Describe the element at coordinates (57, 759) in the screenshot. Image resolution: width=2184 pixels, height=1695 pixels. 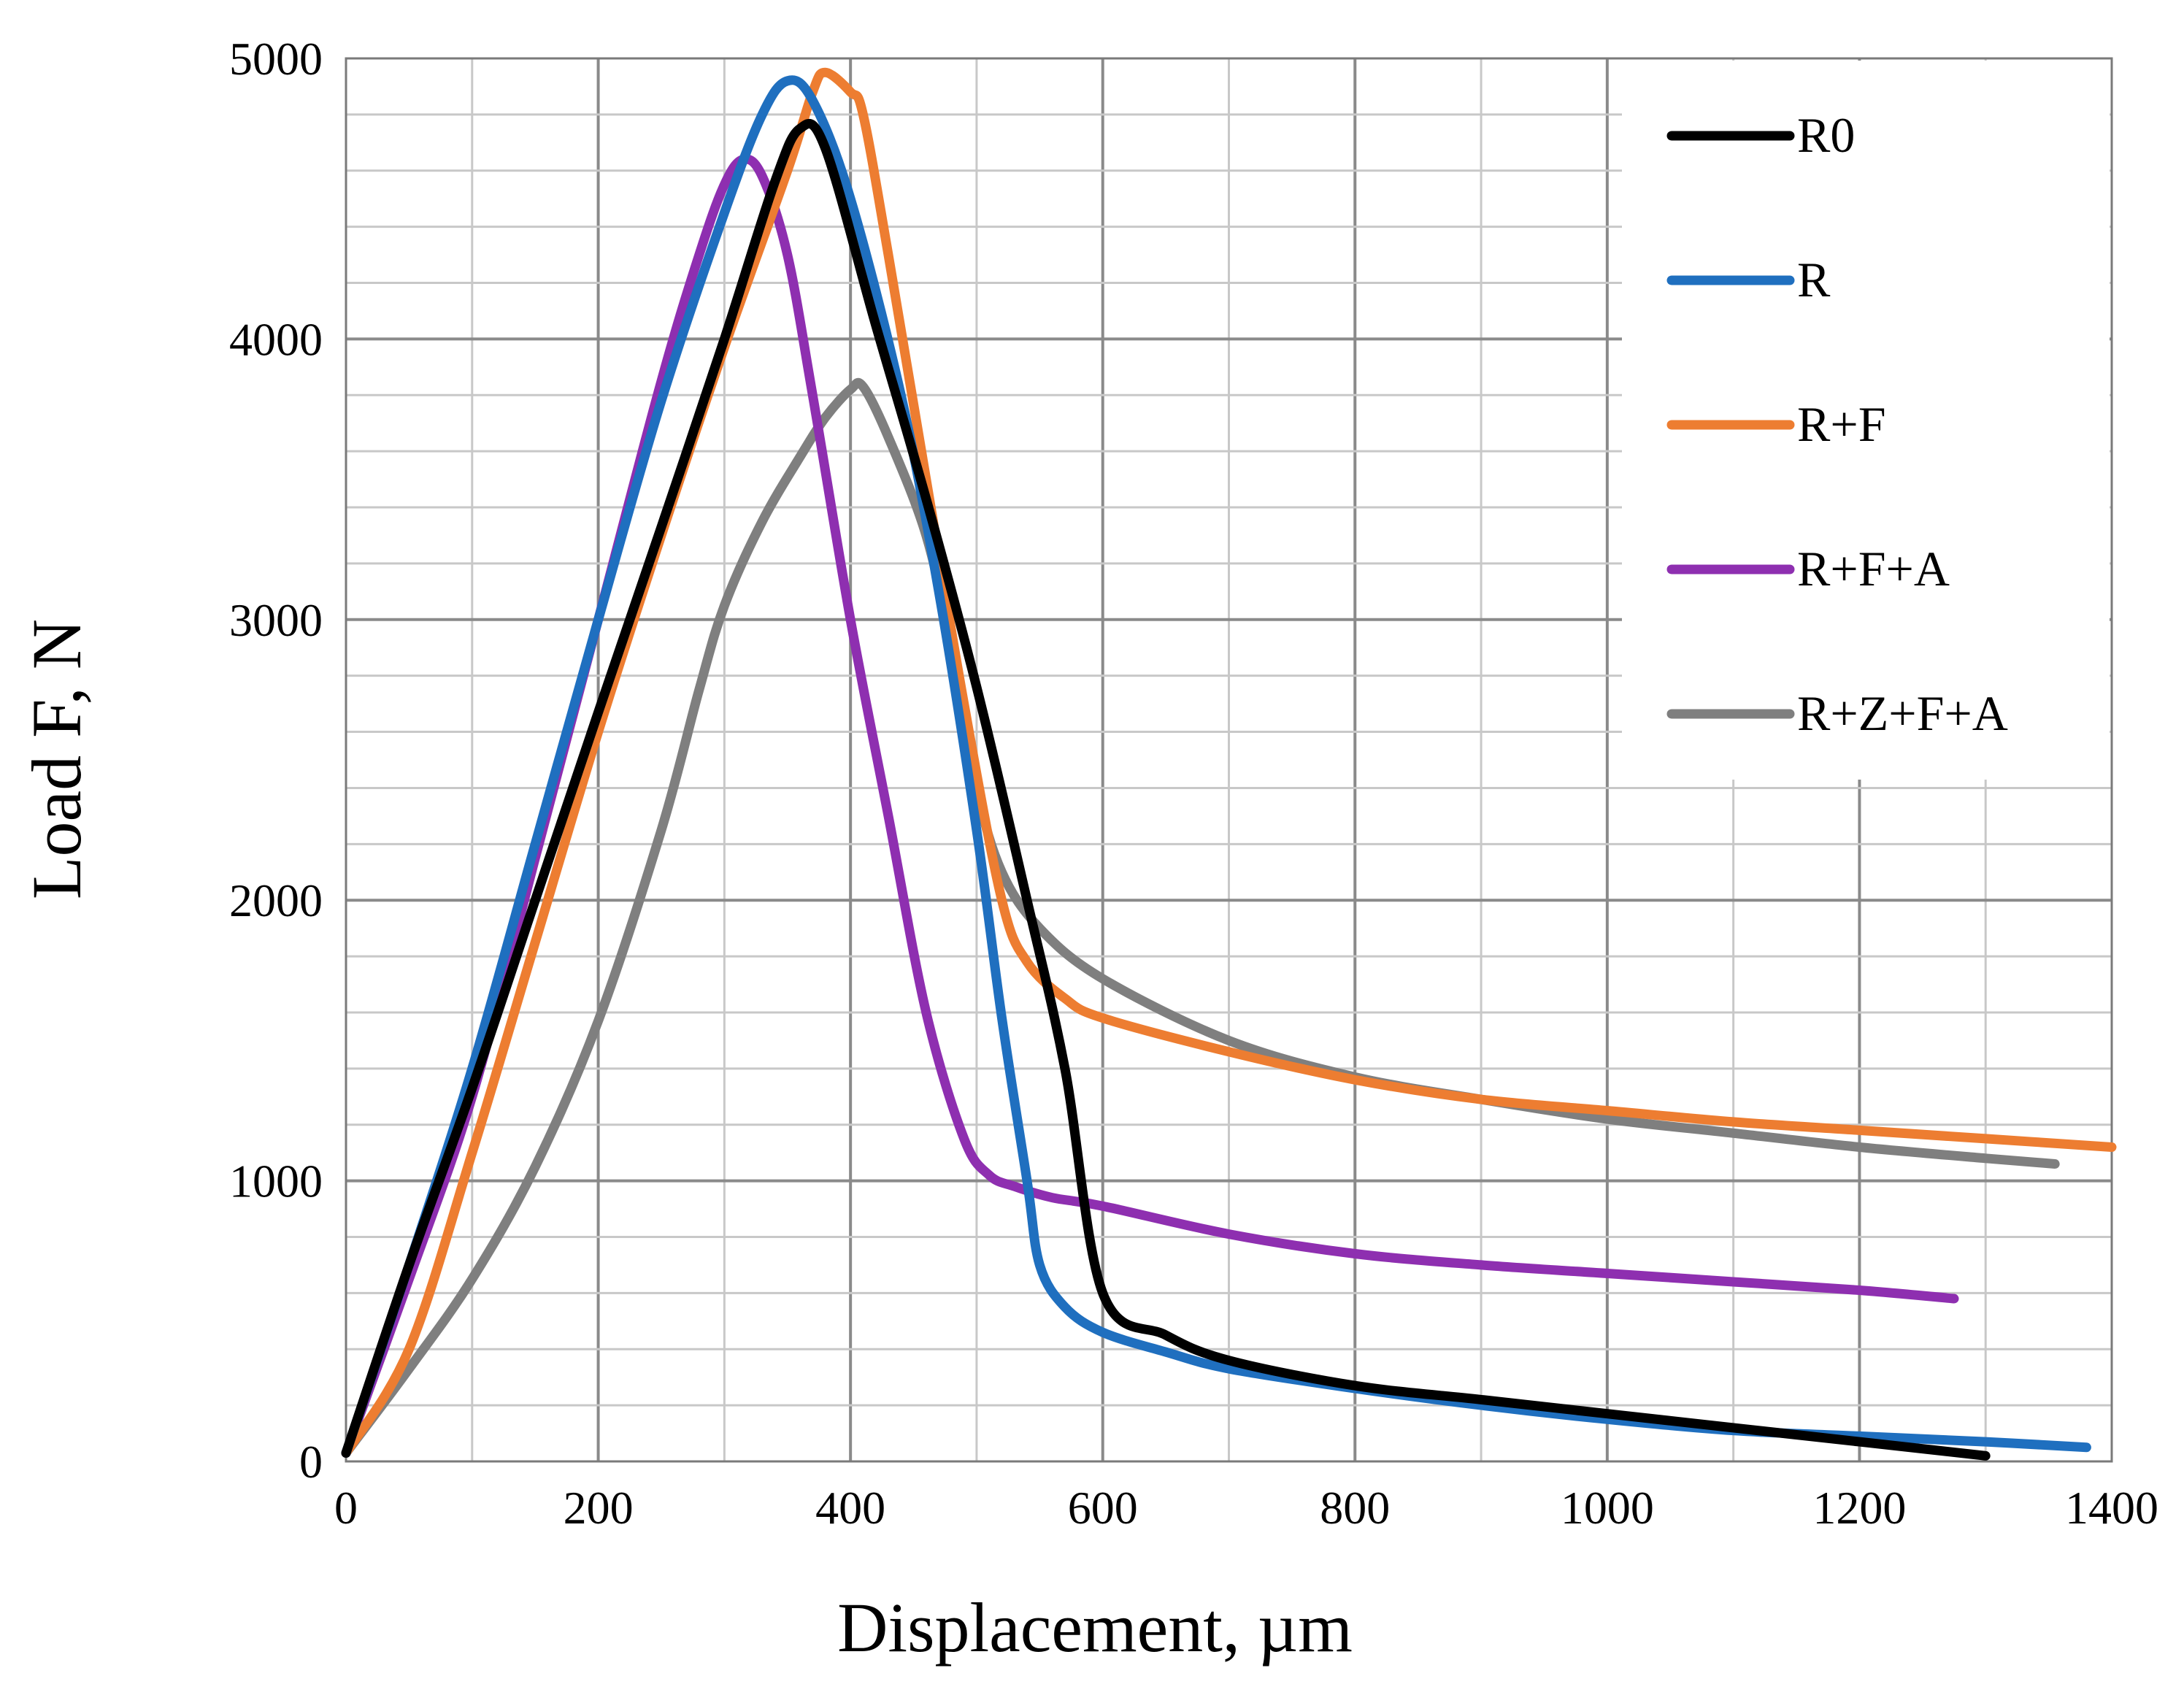
I see `y-axis-title: Load F, N` at that location.